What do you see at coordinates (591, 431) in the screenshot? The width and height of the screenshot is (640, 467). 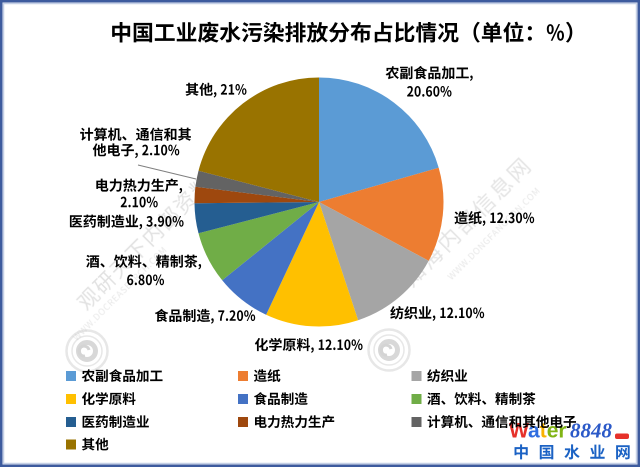 I see `svg-text: 8848` at bounding box center [591, 431].